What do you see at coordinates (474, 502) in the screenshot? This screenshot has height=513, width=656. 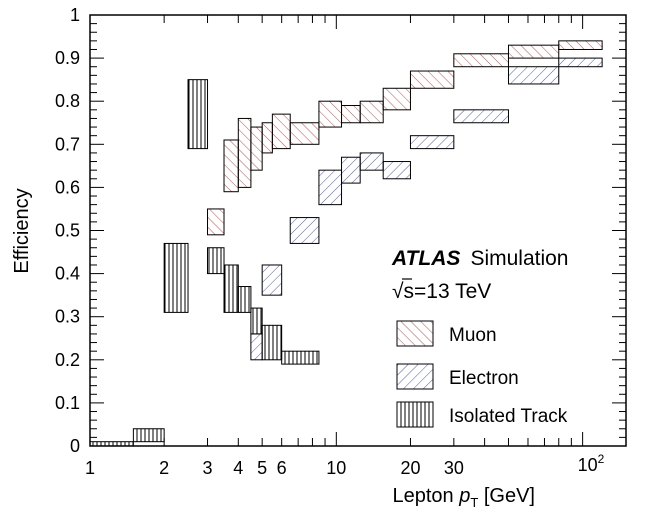 I see `x-axis-title-sub: T` at bounding box center [474, 502].